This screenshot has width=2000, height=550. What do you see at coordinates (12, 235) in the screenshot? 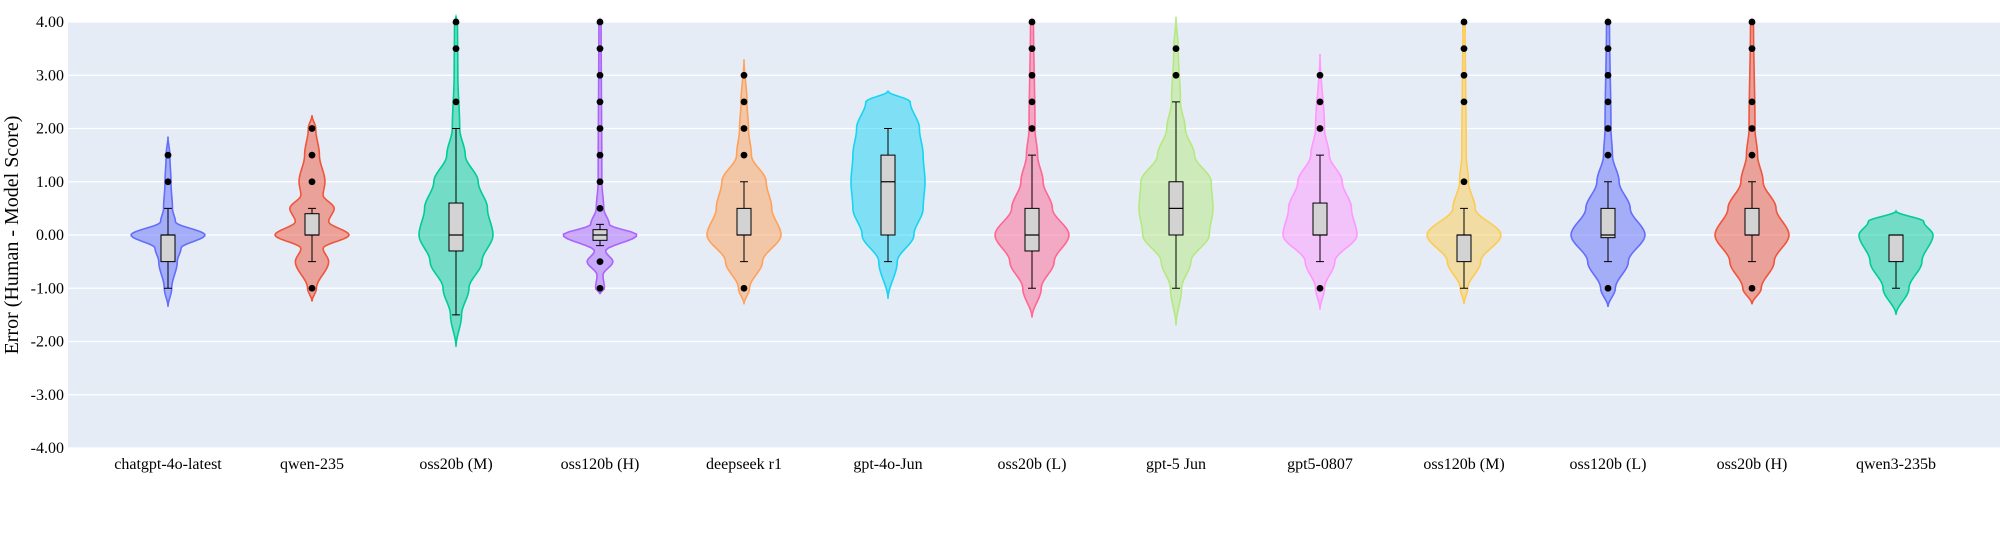
I see `y-axis-title: Error (Human - Model Score)` at bounding box center [12, 235].